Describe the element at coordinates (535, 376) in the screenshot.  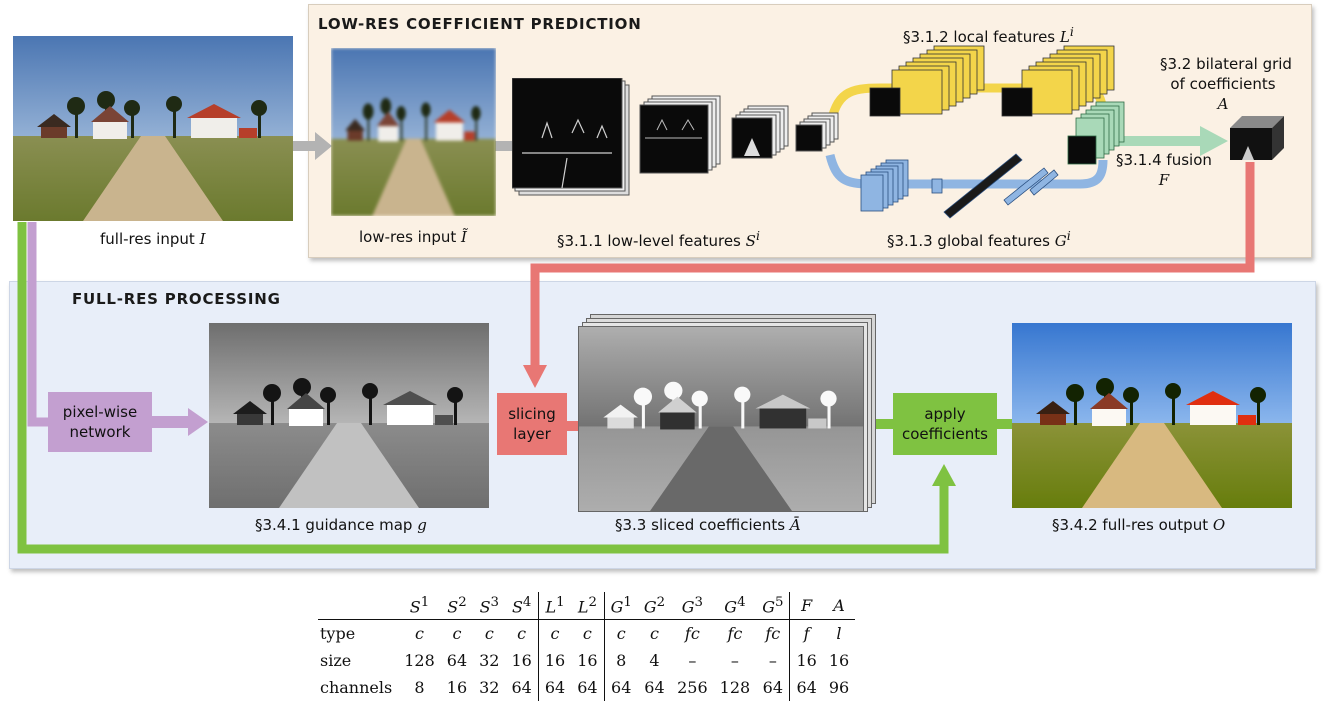
I see `coefficients-to-slicing-arrowhead` at that location.